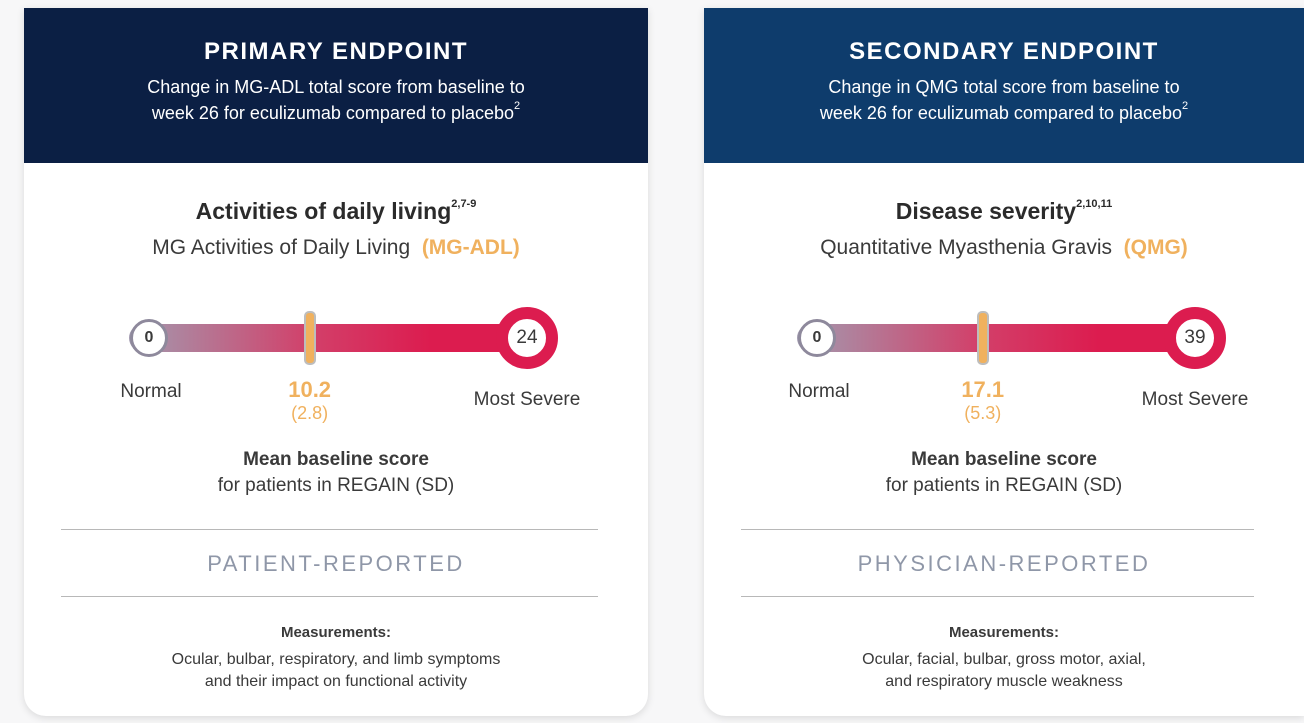 This screenshot has height=723, width=1304. Describe the element at coordinates (1004, 51) in the screenshot. I see `header-title: SECONDARY ENDPOINT` at that location.